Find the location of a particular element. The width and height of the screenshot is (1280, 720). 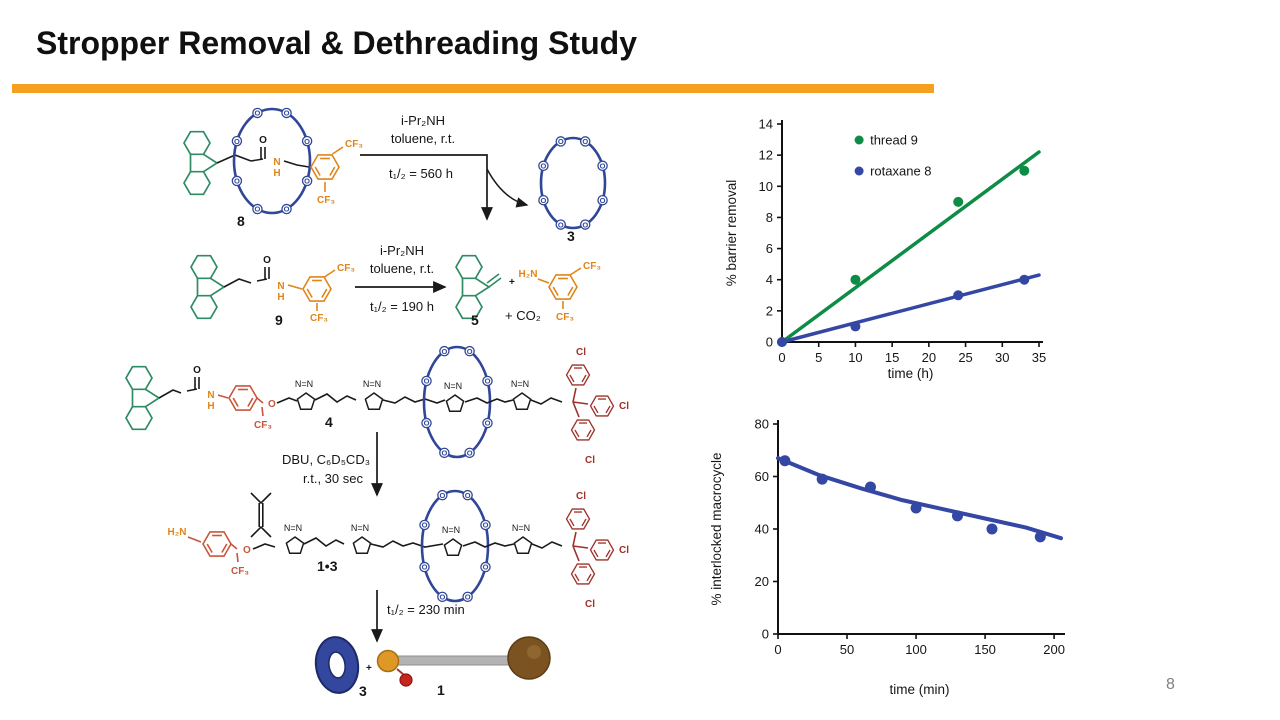

dumbbell-left-stopper is located at coordinates (388, 661).